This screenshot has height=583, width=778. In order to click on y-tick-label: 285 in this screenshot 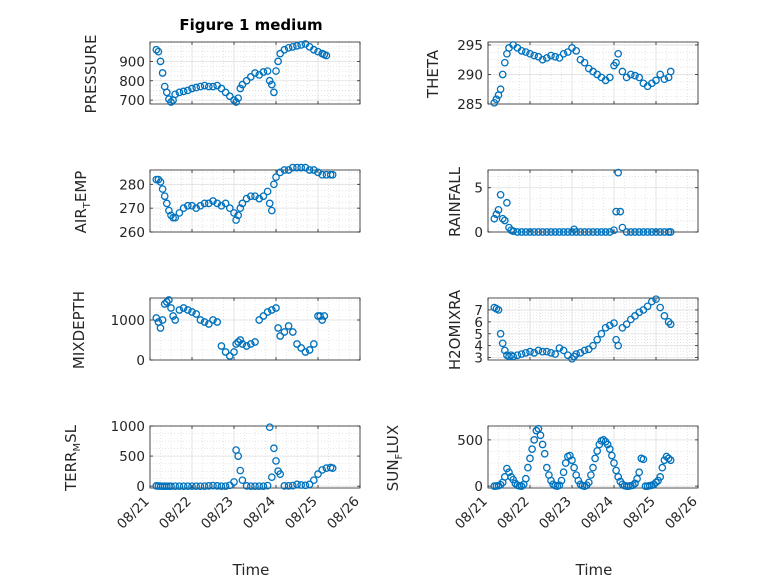, I will do `click(470, 105)`.